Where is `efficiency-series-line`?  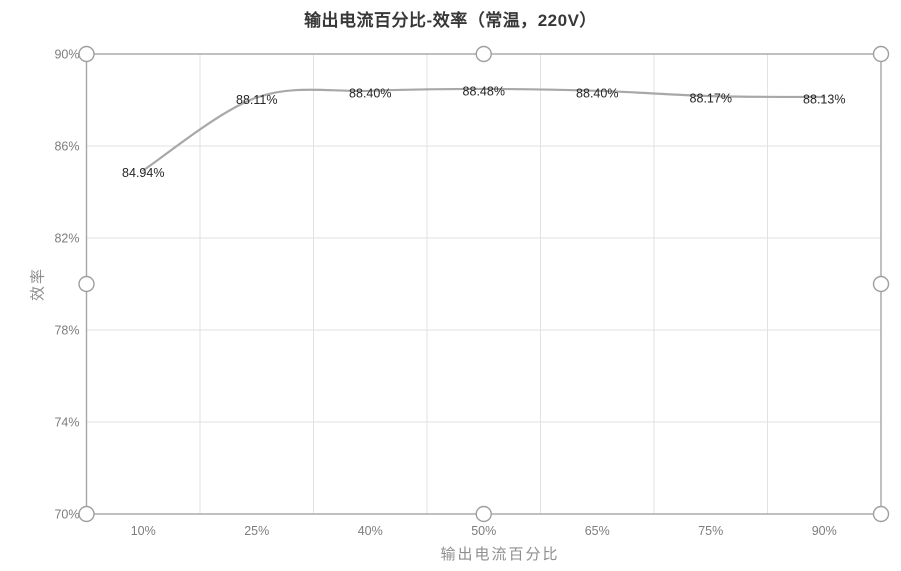
efficiency-series-line is located at coordinates (484, 129).